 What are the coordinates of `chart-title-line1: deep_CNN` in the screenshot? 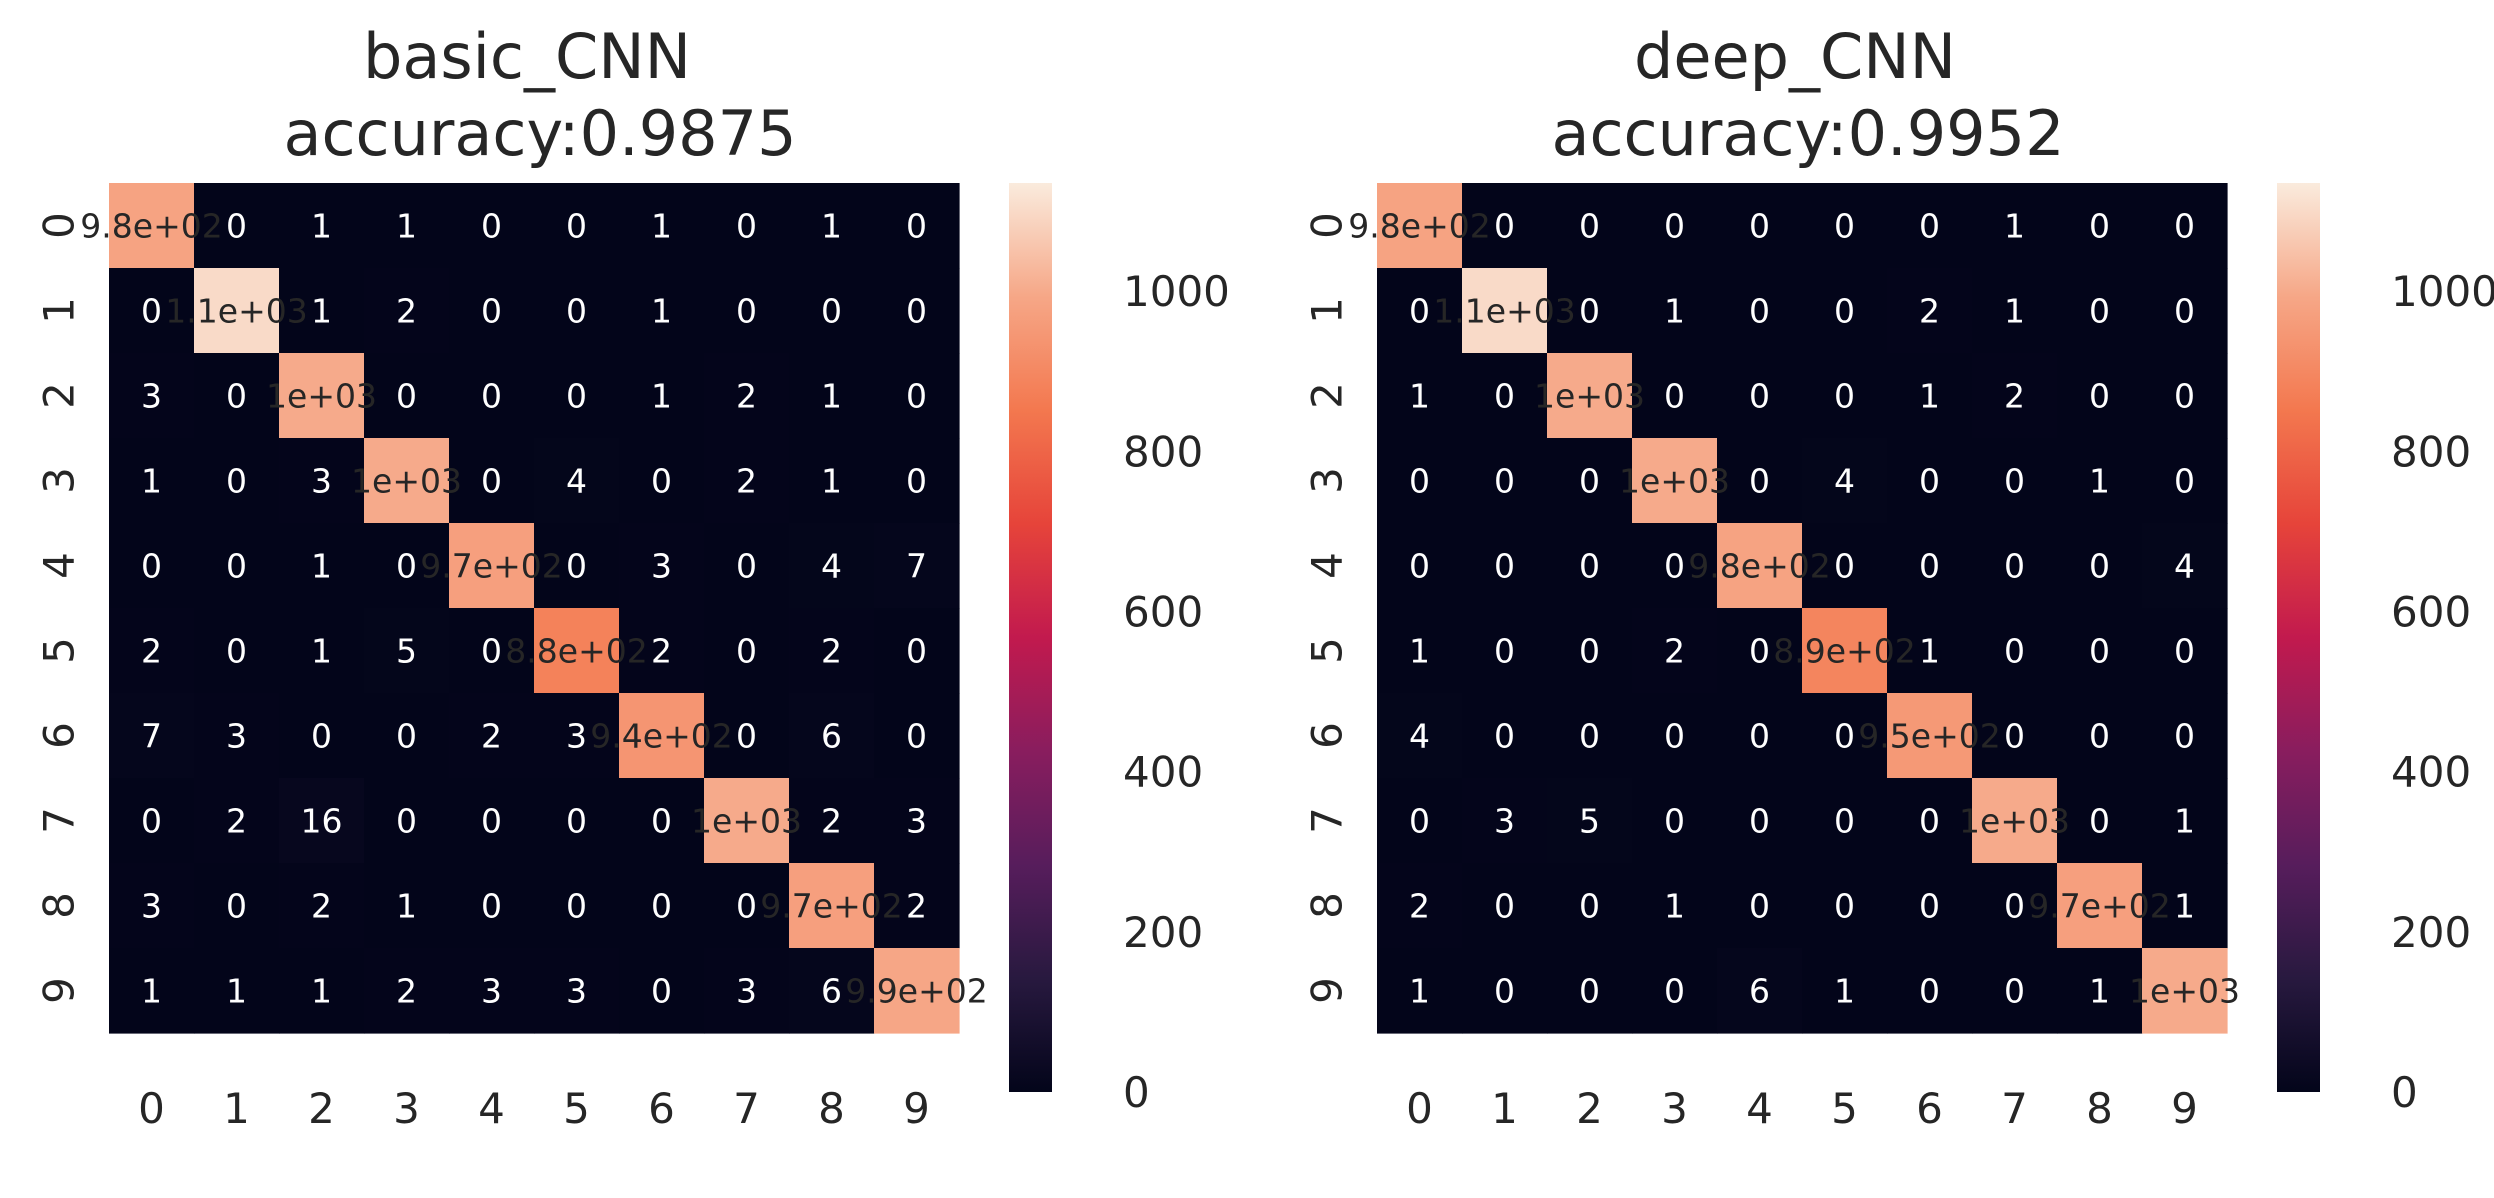 It's located at (1795, 56).